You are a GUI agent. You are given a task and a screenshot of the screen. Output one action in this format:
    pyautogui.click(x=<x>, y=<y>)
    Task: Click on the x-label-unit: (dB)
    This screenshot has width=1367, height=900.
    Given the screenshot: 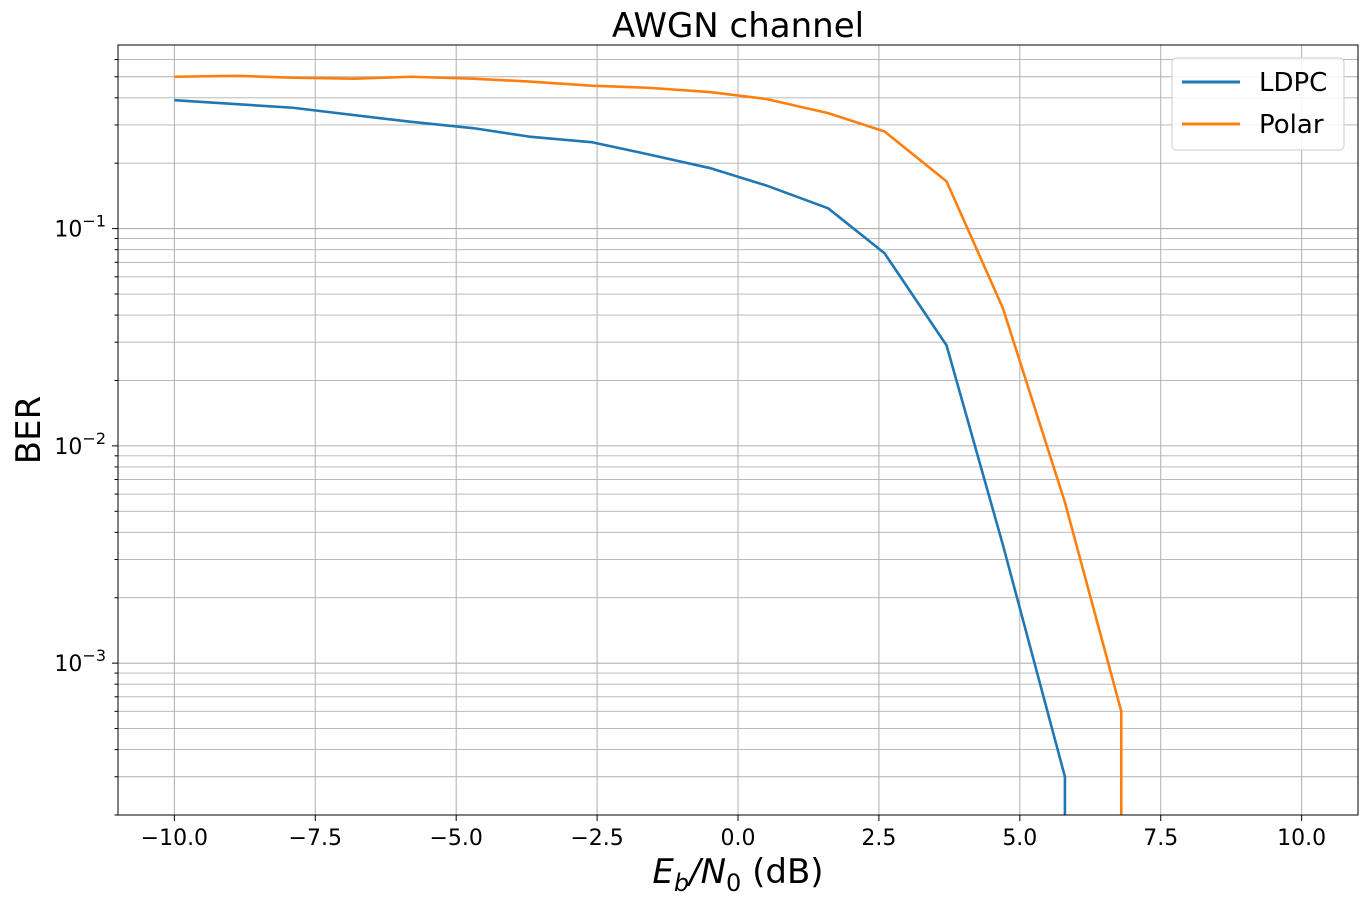 What is the action you would take?
    pyautogui.click(x=782, y=872)
    